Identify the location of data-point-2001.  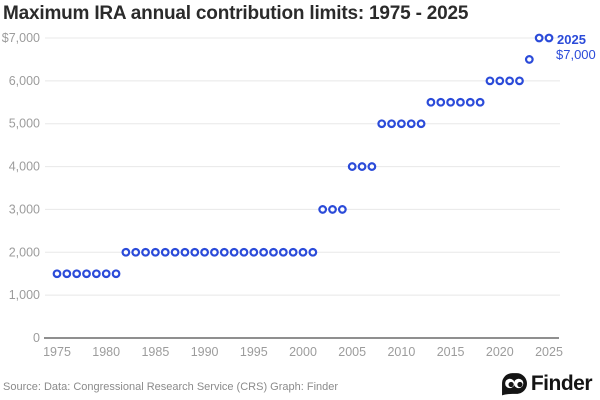
(313, 252).